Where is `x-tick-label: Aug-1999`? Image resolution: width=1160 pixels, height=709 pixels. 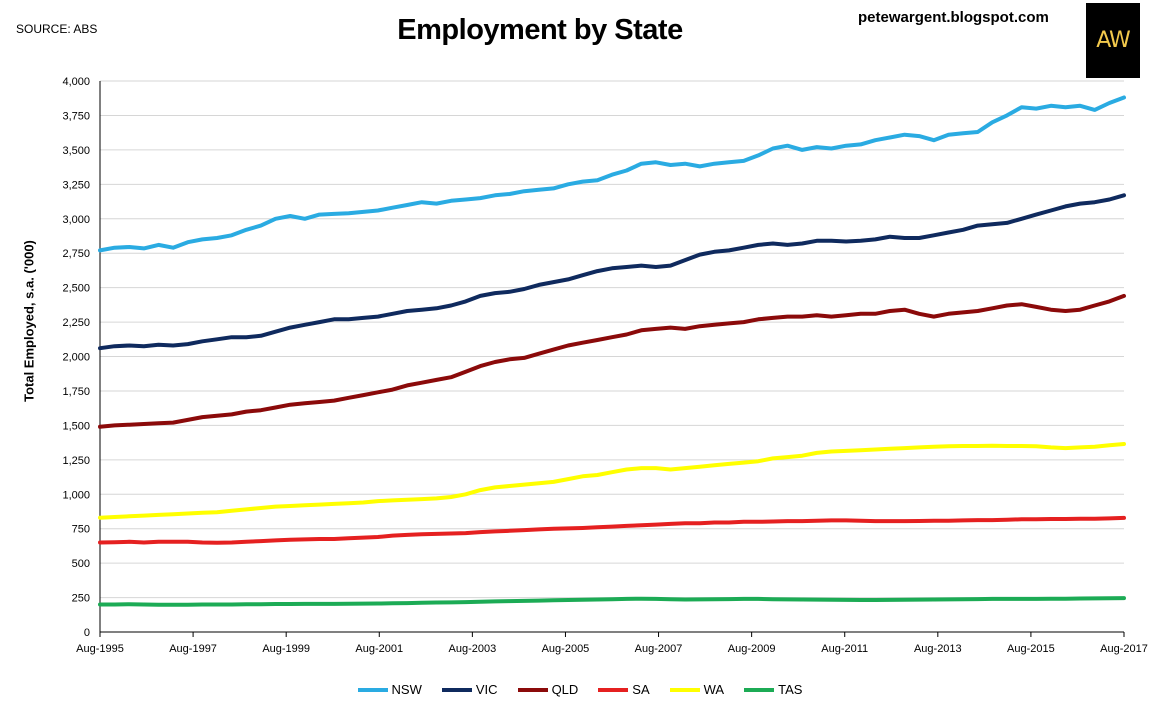
x-tick-label: Aug-1999 is located at coordinates (286, 649).